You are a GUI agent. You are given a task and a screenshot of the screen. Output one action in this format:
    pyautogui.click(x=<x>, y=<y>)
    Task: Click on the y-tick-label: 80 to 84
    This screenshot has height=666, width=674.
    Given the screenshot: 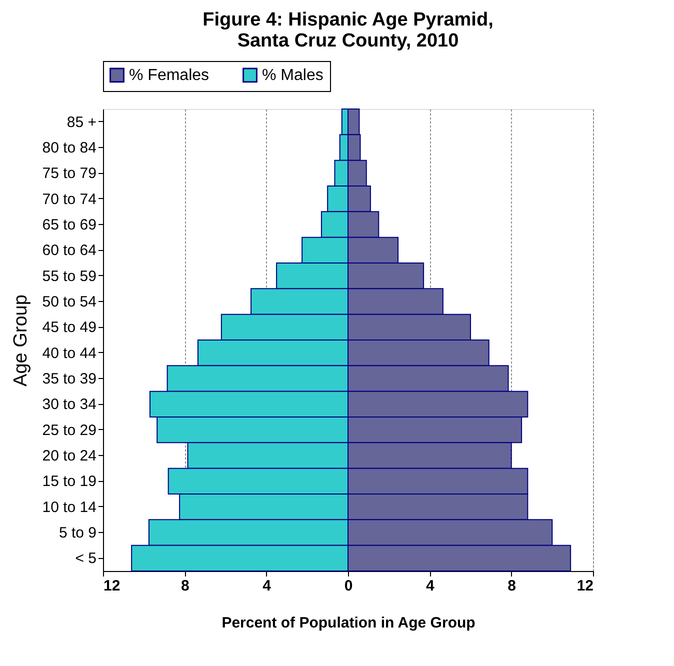 What is the action you would take?
    pyautogui.click(x=69, y=148)
    